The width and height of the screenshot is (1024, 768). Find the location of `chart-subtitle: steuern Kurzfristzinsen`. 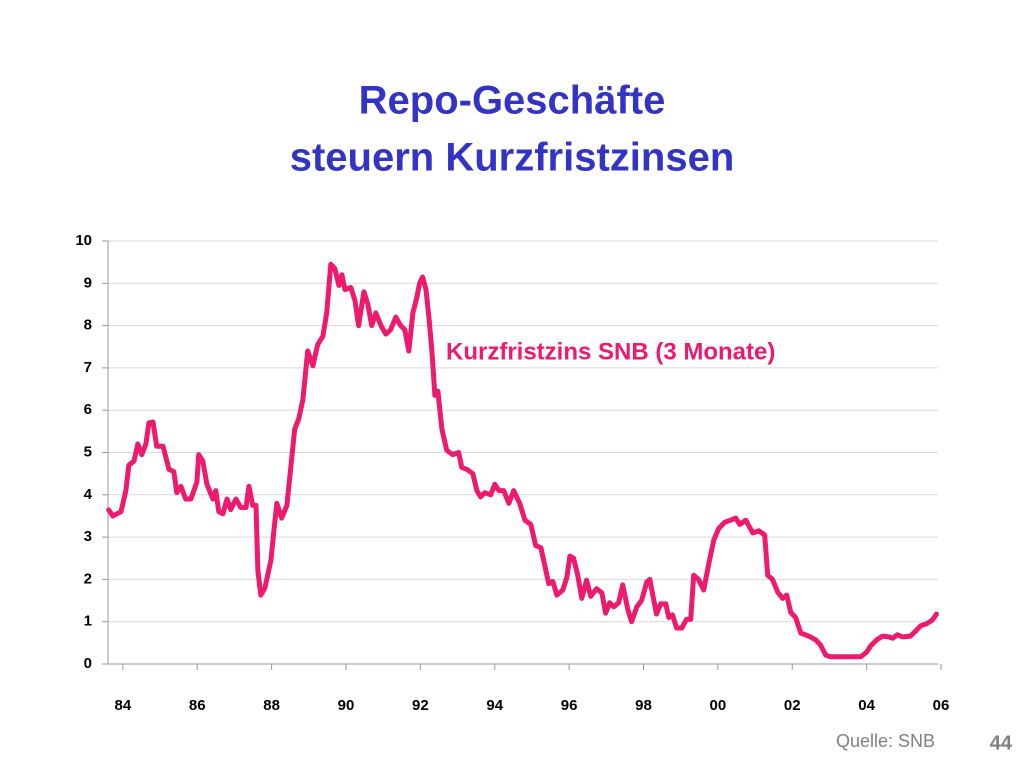

chart-subtitle: steuern Kurzfristzinsen is located at coordinates (512, 158).